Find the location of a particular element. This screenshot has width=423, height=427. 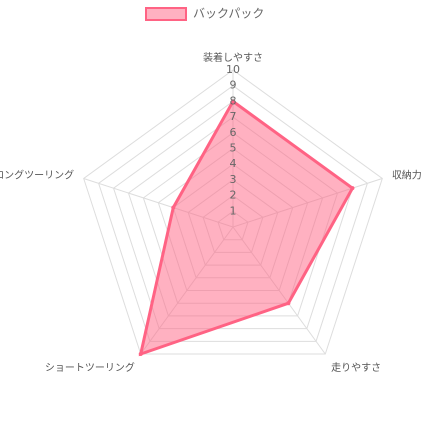

axis-label: 装着しやすさ is located at coordinates (233, 57).